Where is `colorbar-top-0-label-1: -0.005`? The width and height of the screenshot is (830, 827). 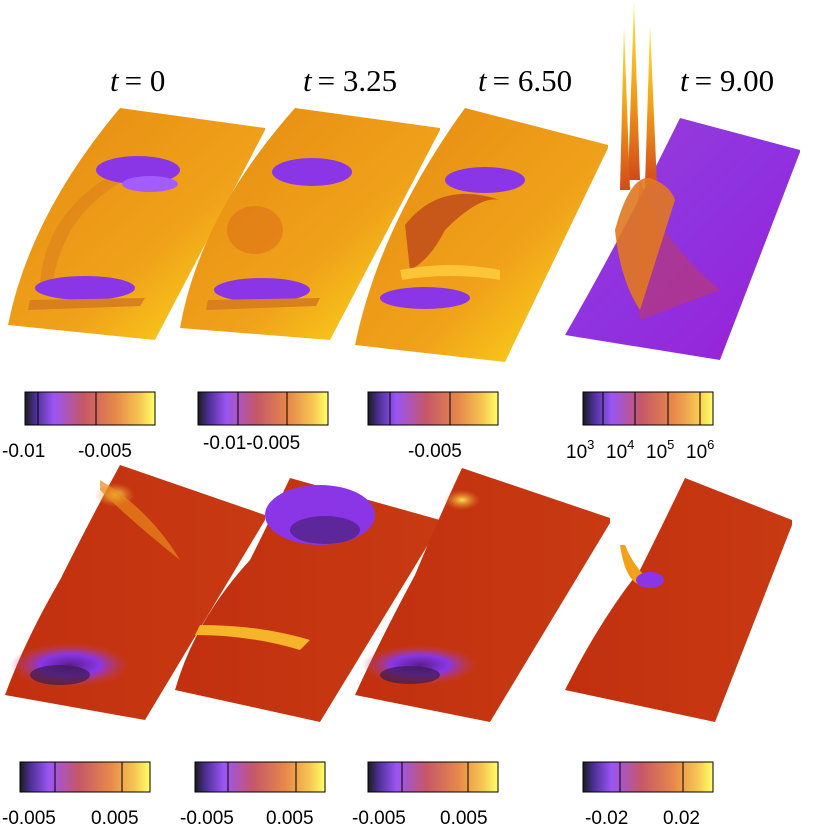
colorbar-top-0-label-1: -0.005 is located at coordinates (105, 451).